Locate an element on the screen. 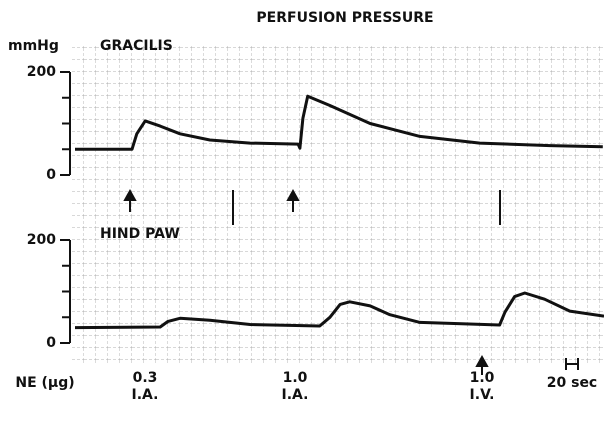 This screenshot has height=423, width=604. dose-label: NE (μg) is located at coordinates (44, 383).